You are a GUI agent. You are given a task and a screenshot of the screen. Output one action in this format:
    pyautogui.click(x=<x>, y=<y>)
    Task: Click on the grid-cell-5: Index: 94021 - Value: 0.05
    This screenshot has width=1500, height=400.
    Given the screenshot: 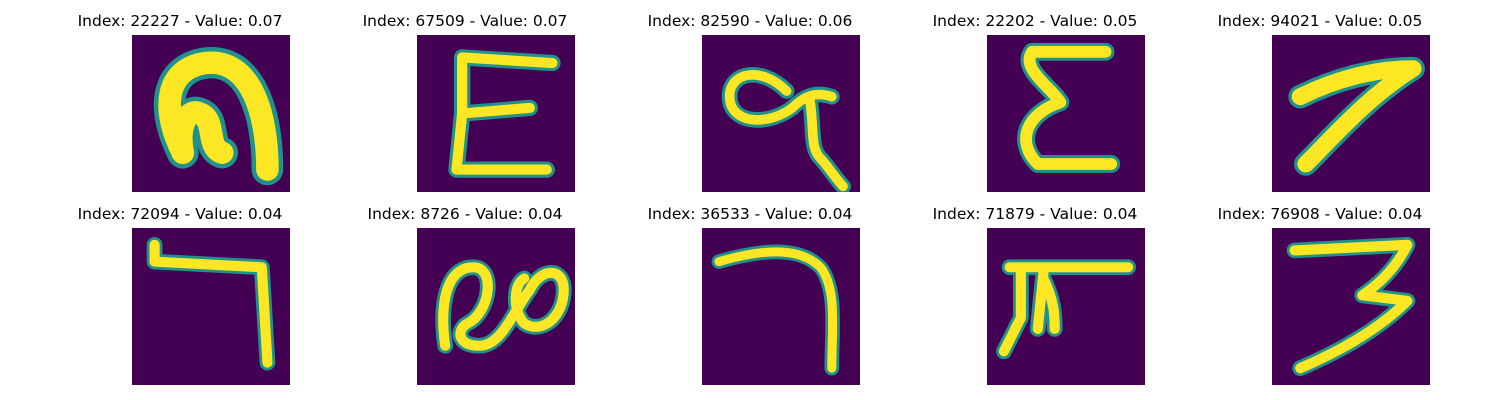 What is the action you would take?
    pyautogui.click(x=1320, y=96)
    